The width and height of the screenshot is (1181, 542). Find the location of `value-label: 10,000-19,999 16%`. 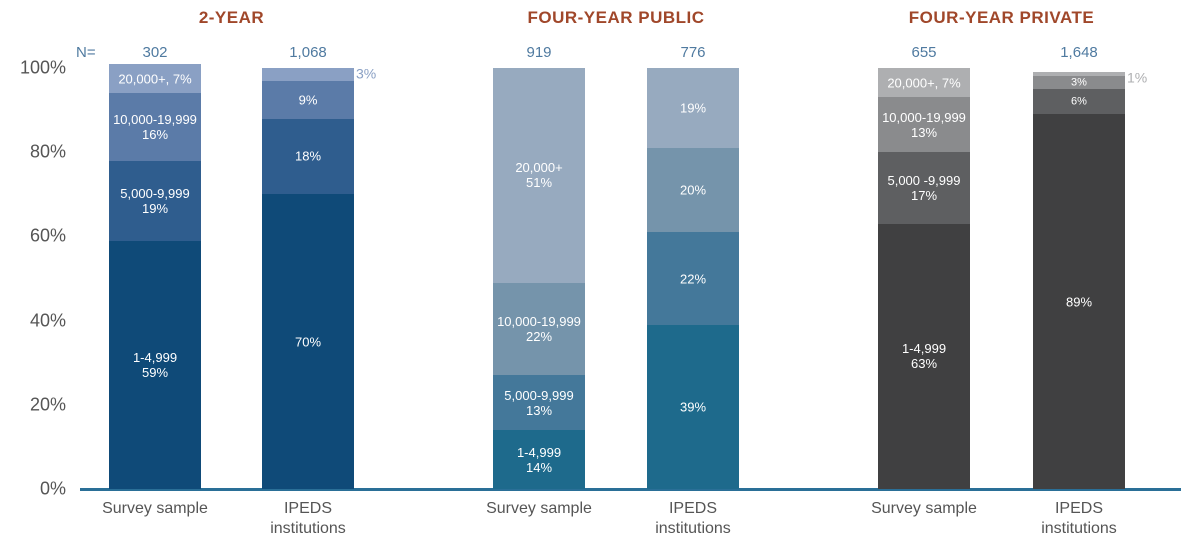

value-label: 10,000-19,999 16% is located at coordinates (155, 126).